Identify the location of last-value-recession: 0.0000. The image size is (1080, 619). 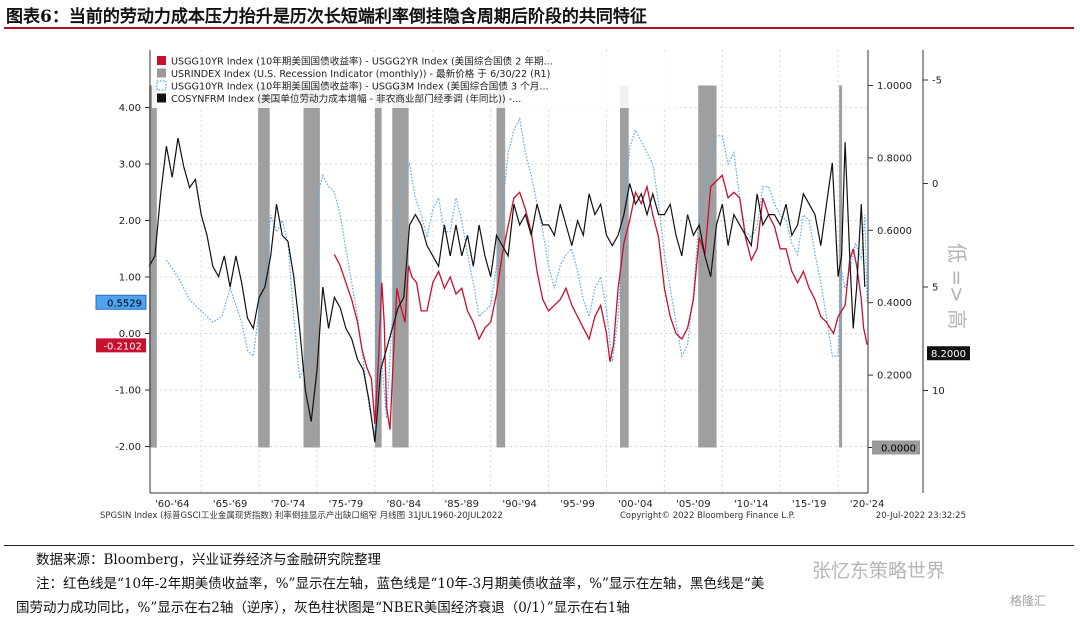
(898, 449).